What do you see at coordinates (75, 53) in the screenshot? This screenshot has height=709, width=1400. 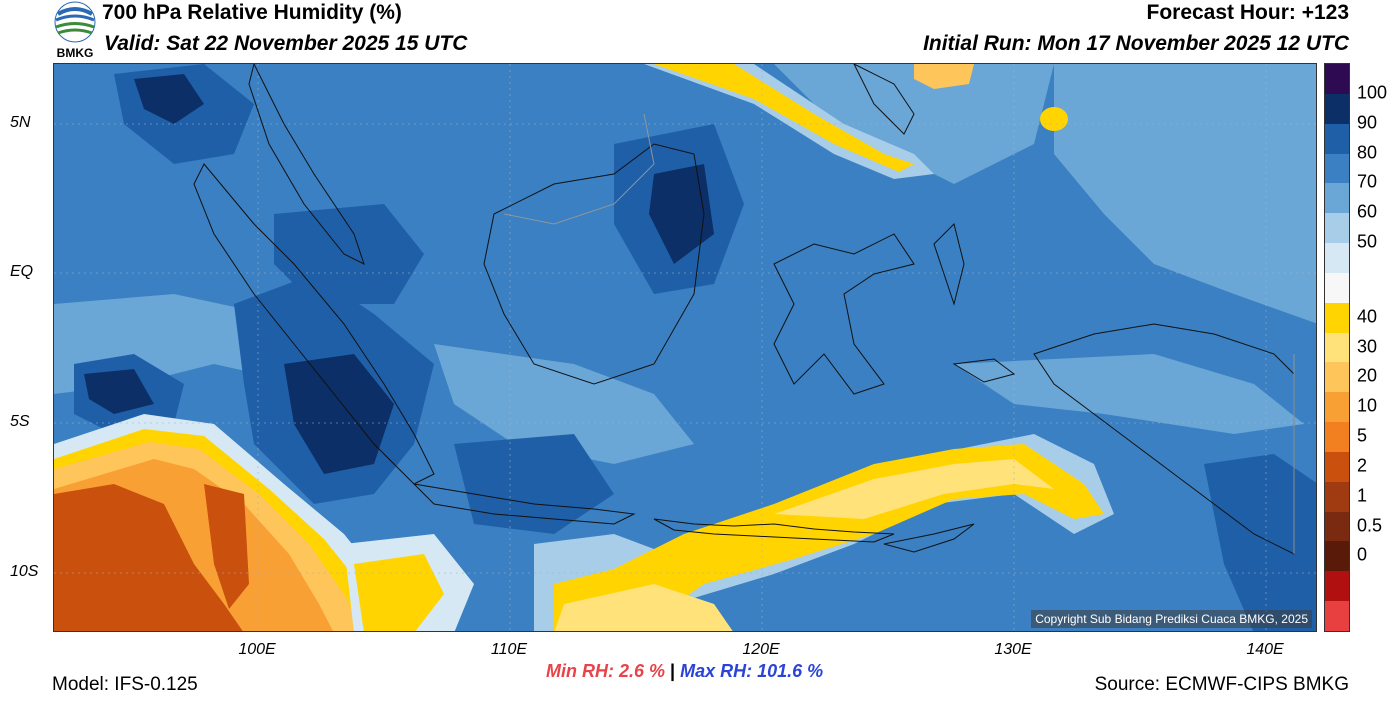 I see `logo-text: BMKG` at bounding box center [75, 53].